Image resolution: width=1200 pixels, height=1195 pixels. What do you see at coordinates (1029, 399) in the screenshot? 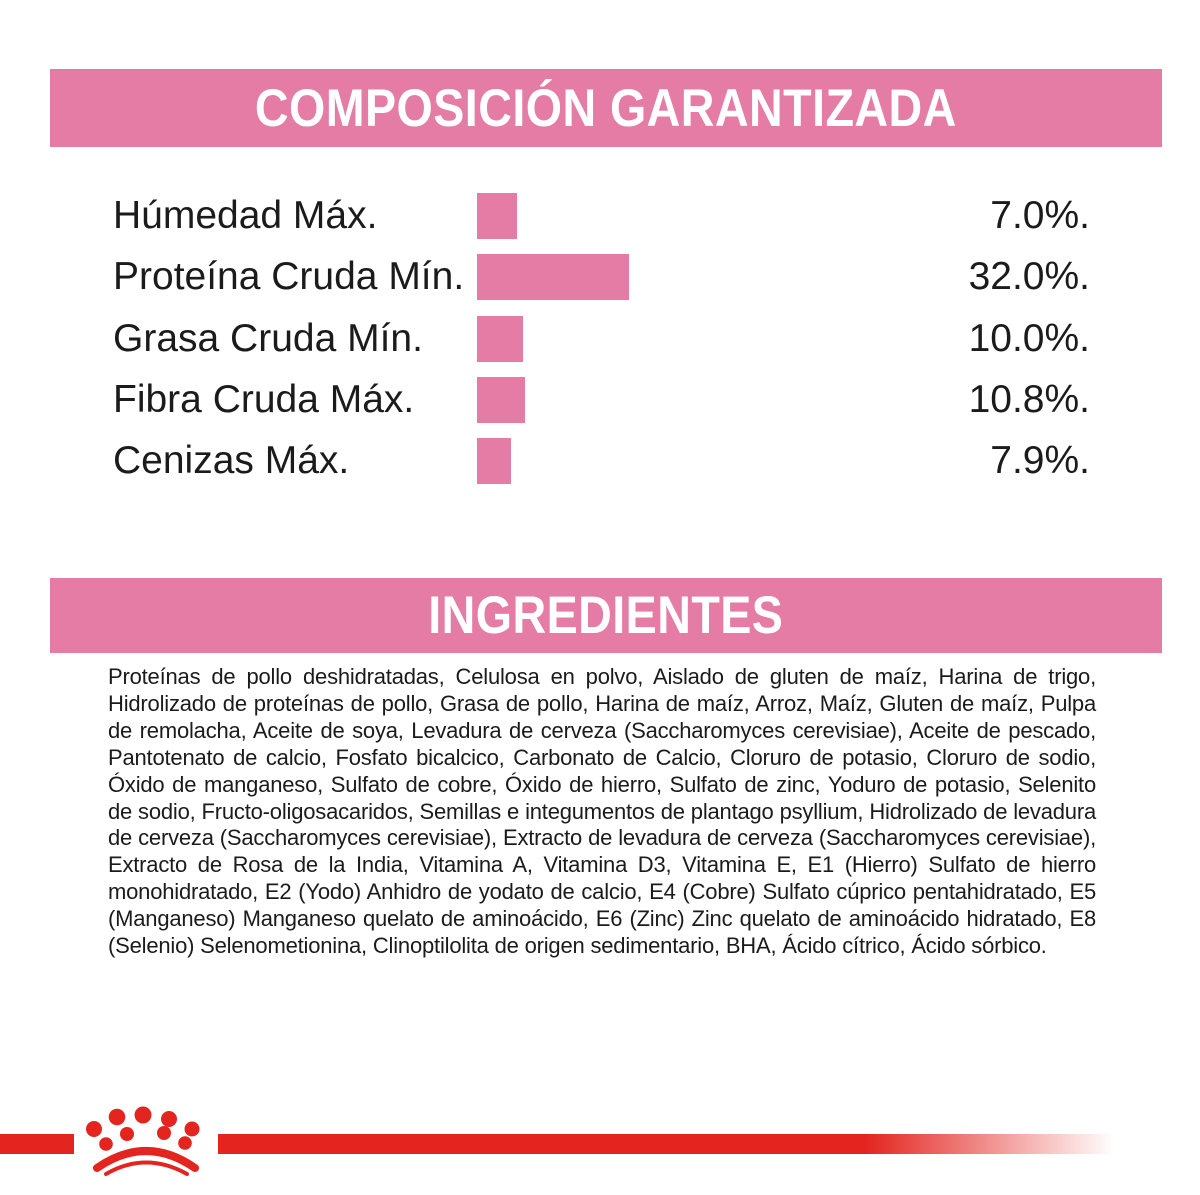
I see `nutrient-value: 10.8%.` at bounding box center [1029, 399].